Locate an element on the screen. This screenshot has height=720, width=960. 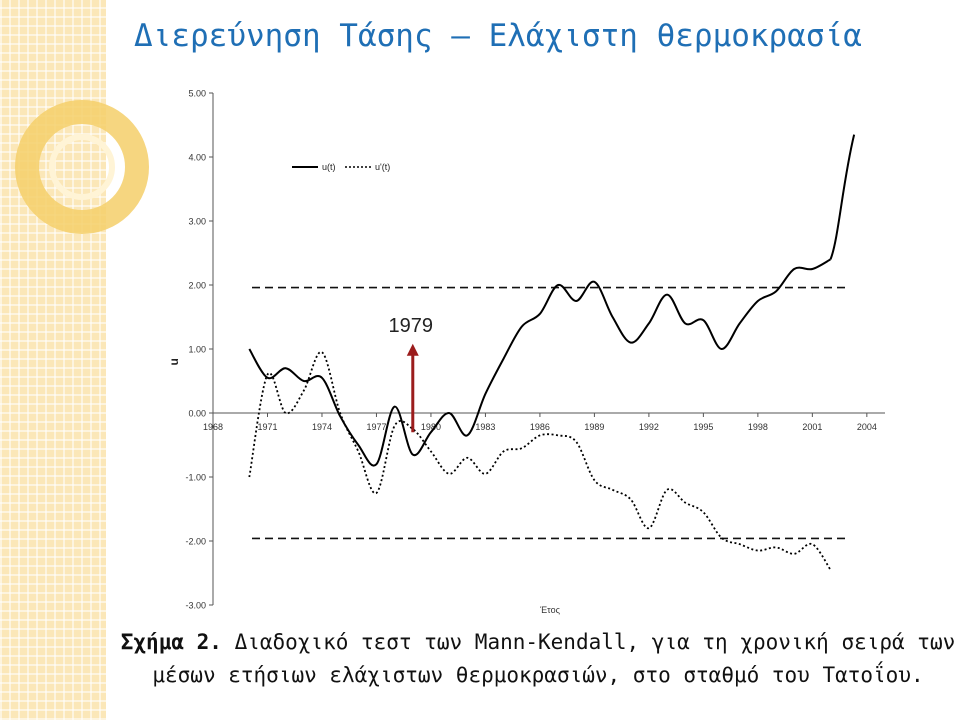
x-axis-label: Έτος is located at coordinates (549, 610).